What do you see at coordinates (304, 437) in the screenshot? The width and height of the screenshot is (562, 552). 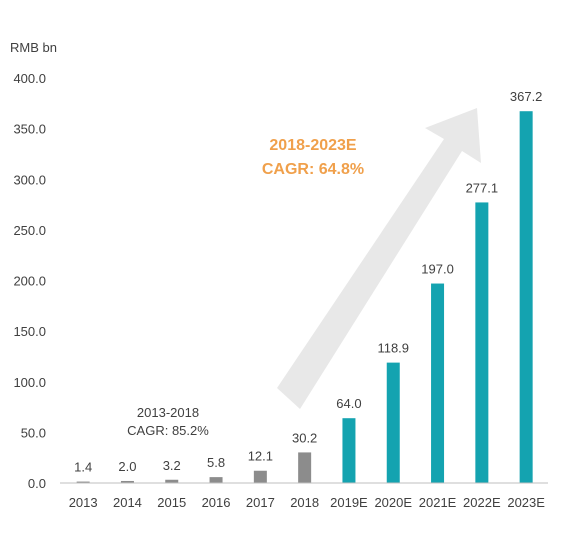 I see `data-label-2018: 30.2` at bounding box center [304, 437].